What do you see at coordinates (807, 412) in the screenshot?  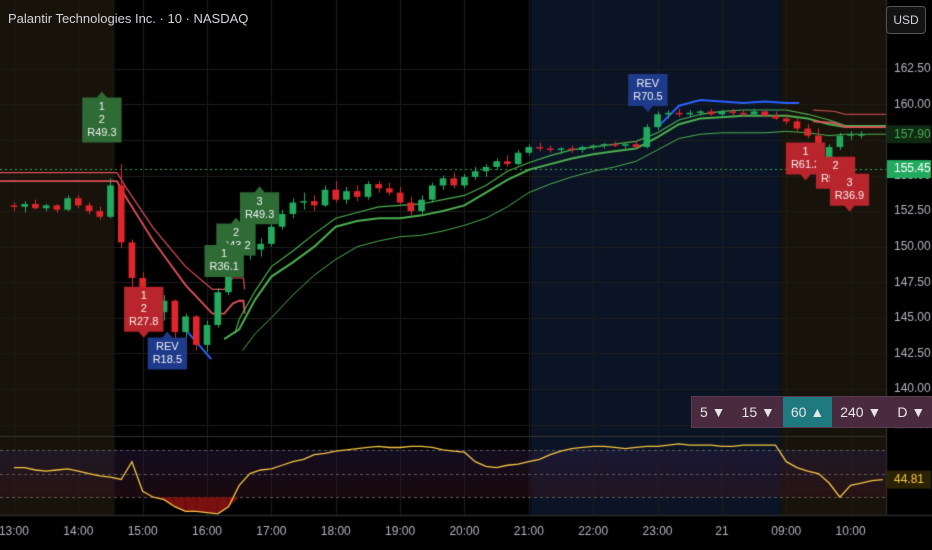 I see `timeframe-60: 60 ▲` at bounding box center [807, 412].